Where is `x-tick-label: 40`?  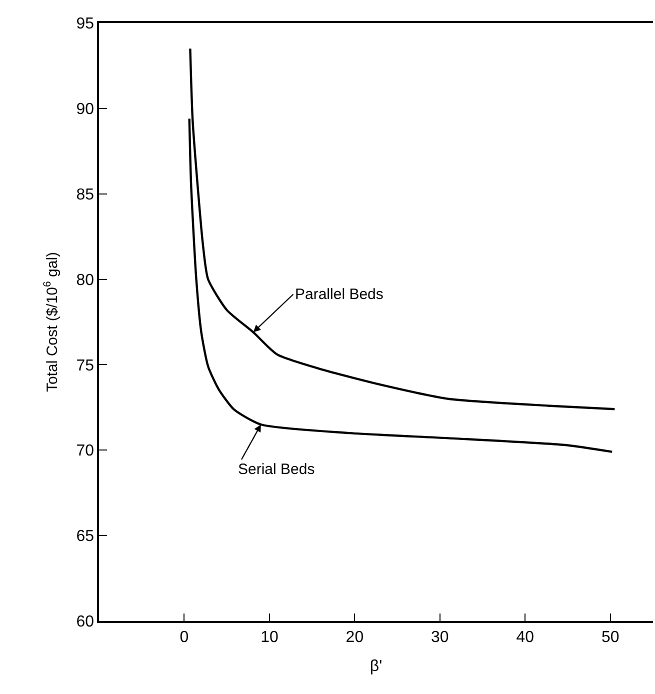
x-tick-label: 40 is located at coordinates (525, 637).